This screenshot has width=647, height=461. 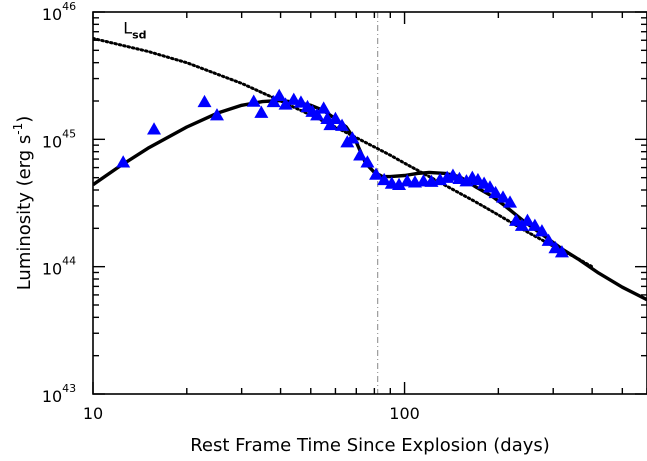 I want to click on y-tick-label: 1044, so click(x=59, y=267).